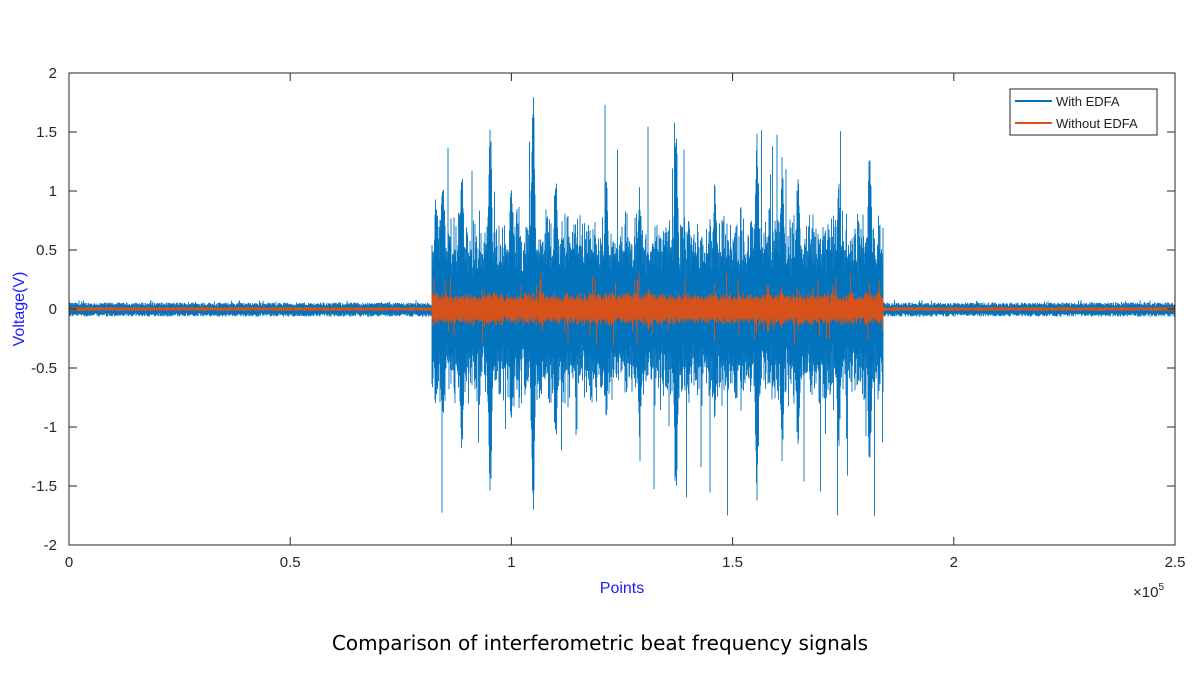 The width and height of the screenshot is (1200, 700). What do you see at coordinates (50, 545) in the screenshot?
I see `y-tick-label: -2` at bounding box center [50, 545].